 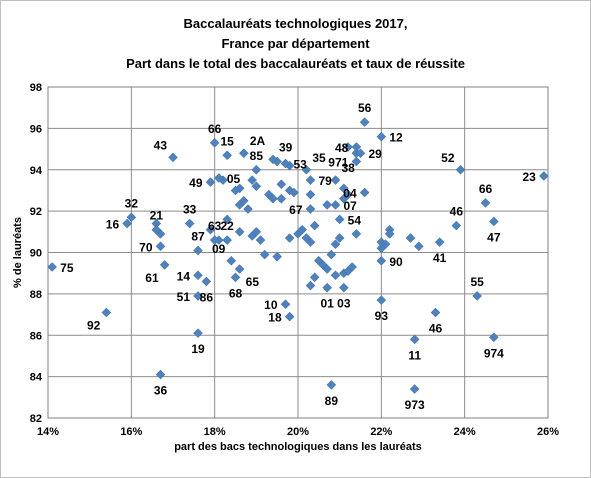 I want to click on point-label: 46, so click(x=457, y=212).